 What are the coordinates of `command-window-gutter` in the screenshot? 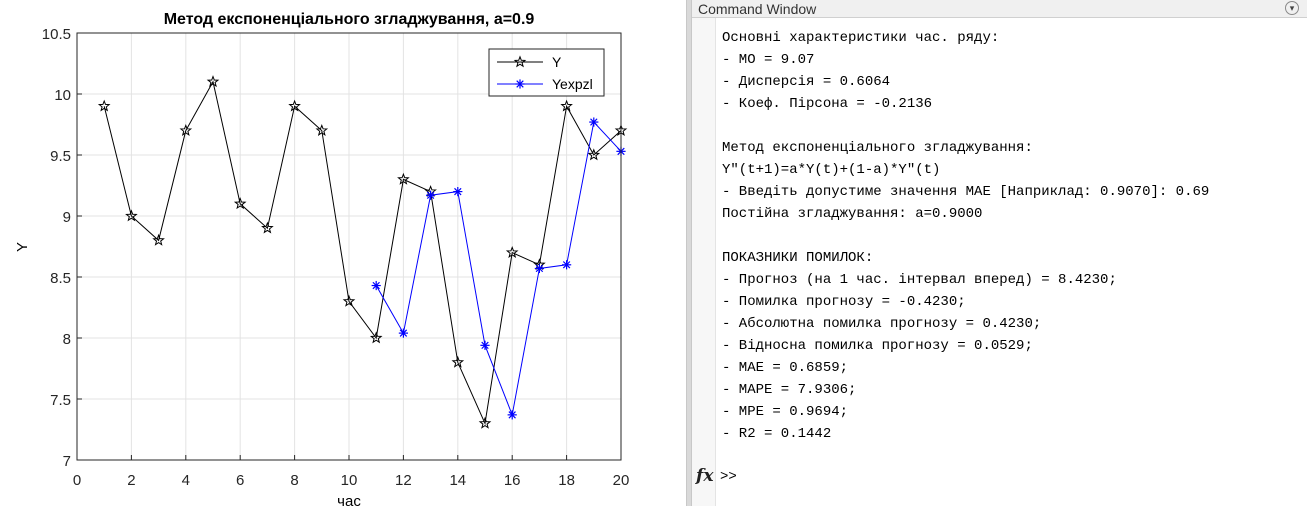 It's located at (704, 262).